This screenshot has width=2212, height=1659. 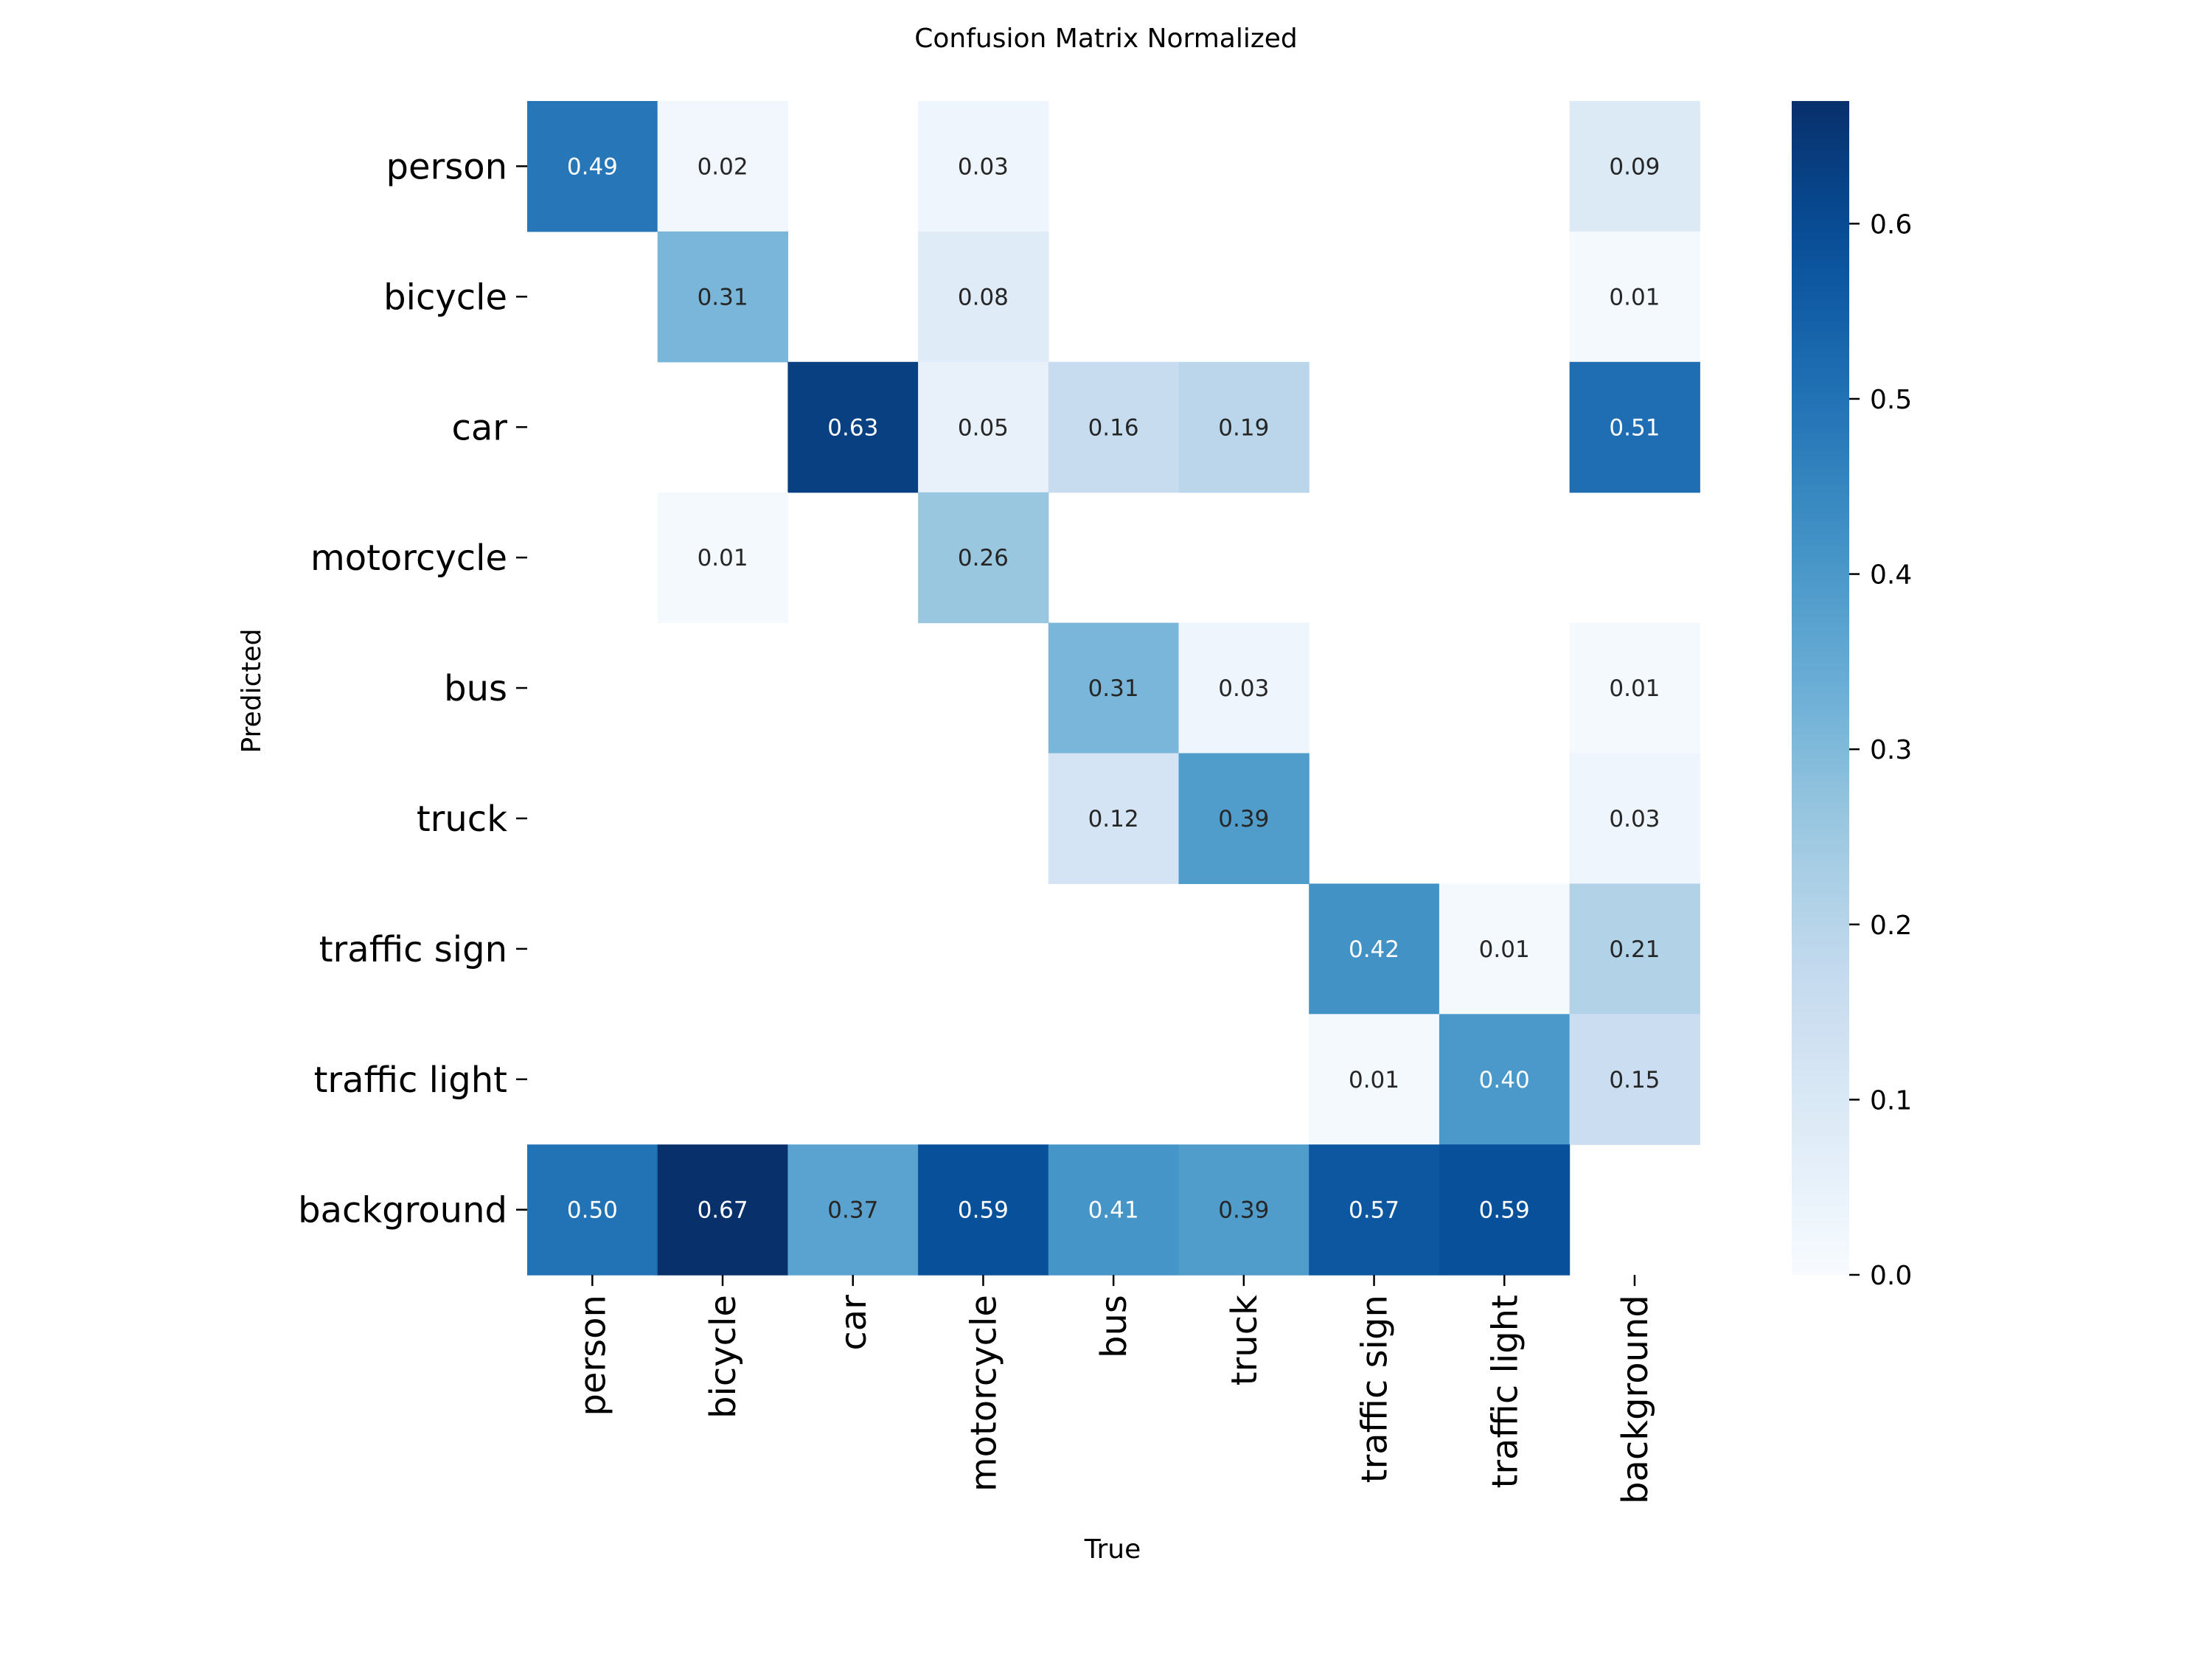 I want to click on colorbar-ticks: 0.0 0.1 0.2 0.3 0.4 0.5 0.6, so click(x=1880, y=750).